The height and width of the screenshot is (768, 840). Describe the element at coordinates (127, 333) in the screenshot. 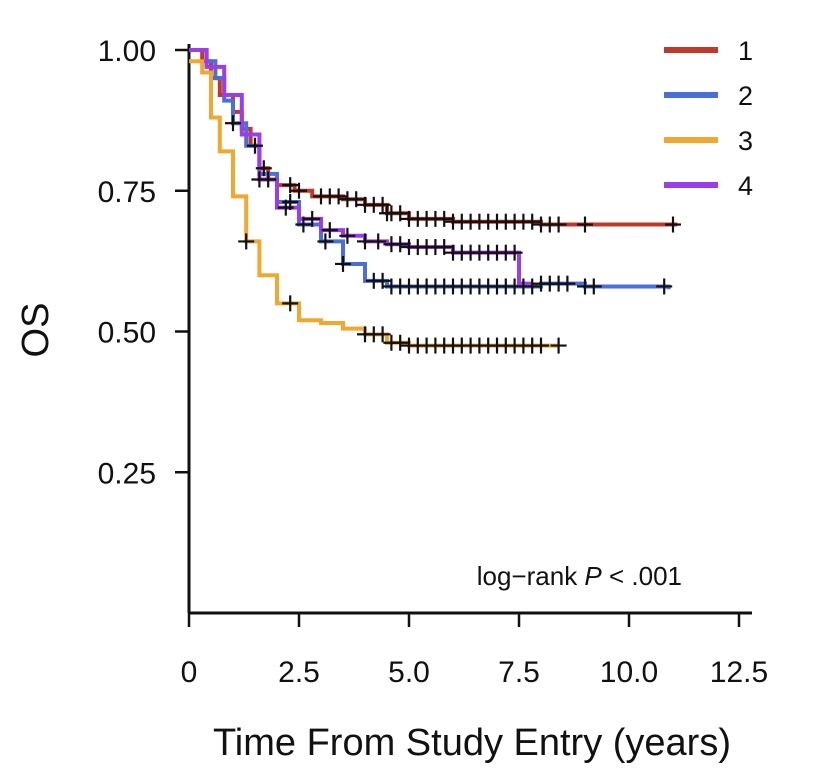

I see `y-tick-label: 0.50` at that location.